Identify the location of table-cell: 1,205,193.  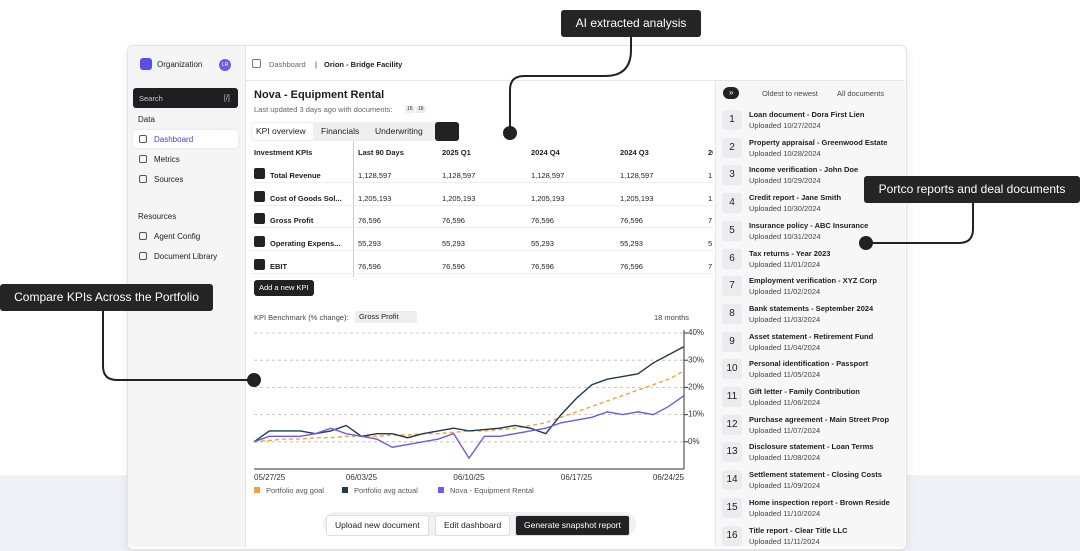
(459, 198).